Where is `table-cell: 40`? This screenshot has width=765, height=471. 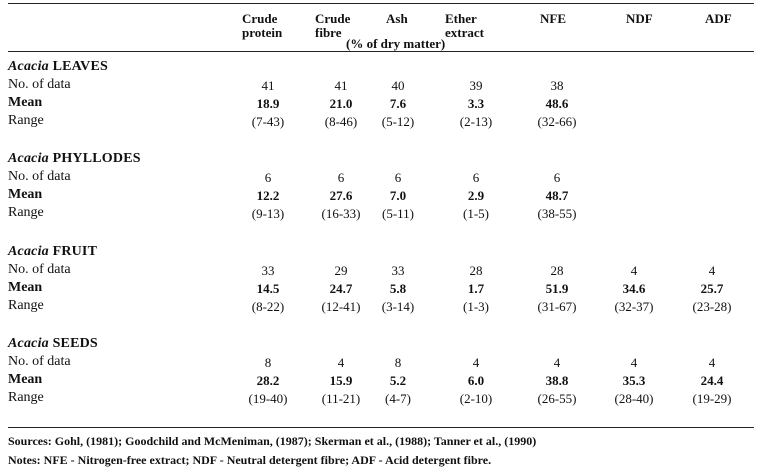
table-cell: 40 is located at coordinates (398, 85).